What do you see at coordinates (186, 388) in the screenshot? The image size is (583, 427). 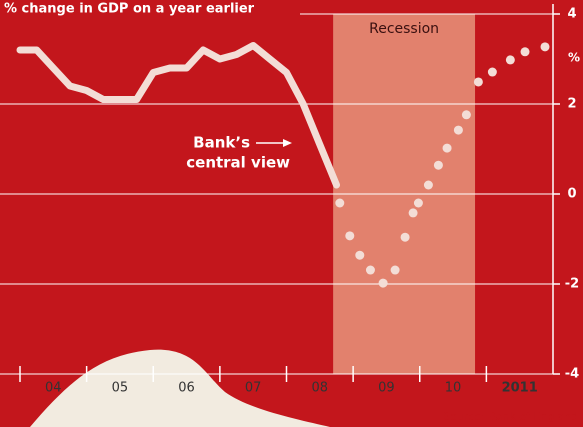 I see `x-tick-label: 06` at bounding box center [186, 388].